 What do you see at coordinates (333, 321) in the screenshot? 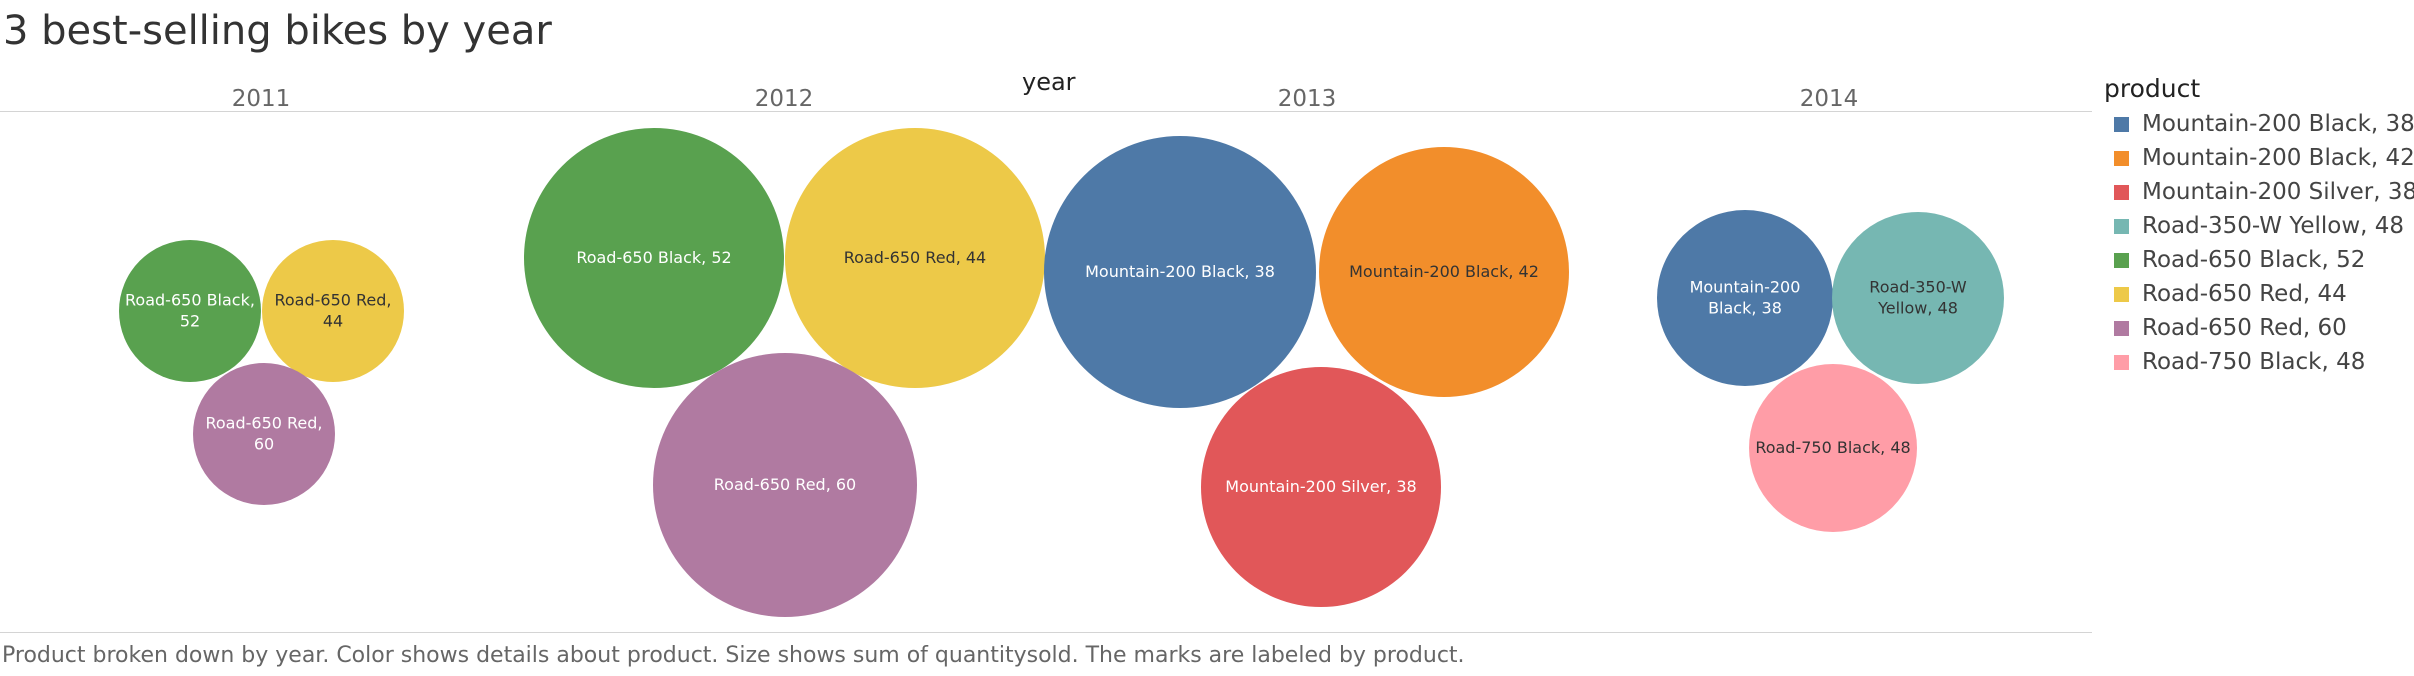
I see `bubble-label-line: 44` at bounding box center [333, 321].